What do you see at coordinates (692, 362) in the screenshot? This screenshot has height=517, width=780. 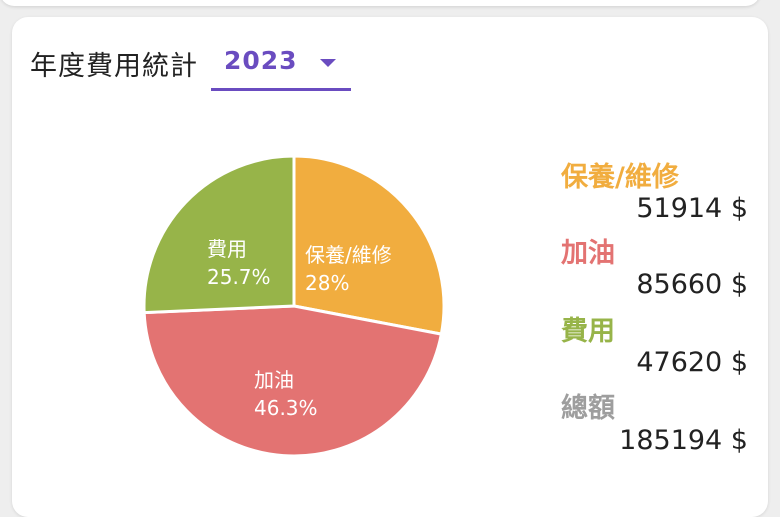 I see `legend-amount-expenses: 47620 $` at bounding box center [692, 362].